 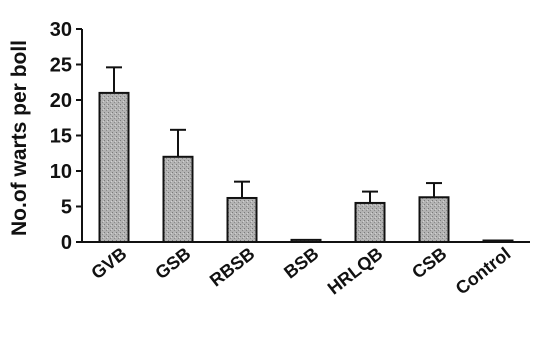 What do you see at coordinates (61, 66) in the screenshot?
I see `y-tick-label: 25` at bounding box center [61, 66].